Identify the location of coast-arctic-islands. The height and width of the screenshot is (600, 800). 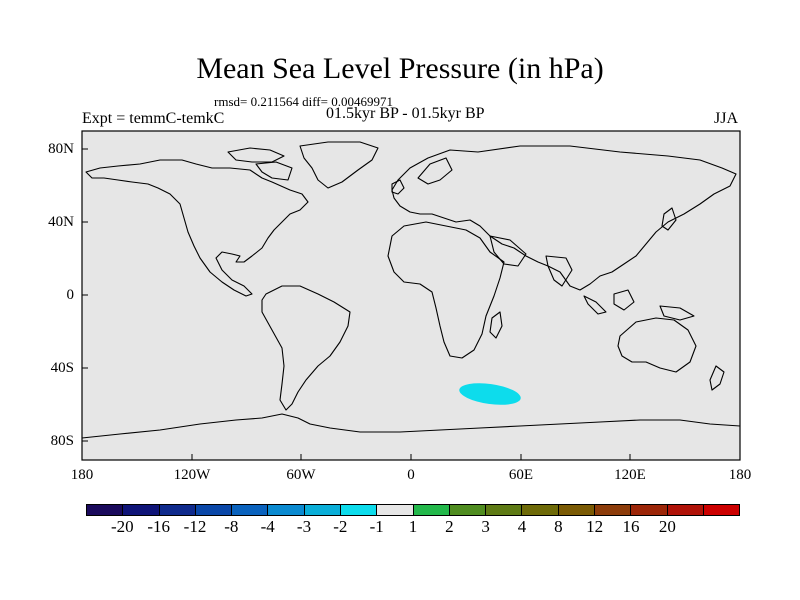
(256, 155).